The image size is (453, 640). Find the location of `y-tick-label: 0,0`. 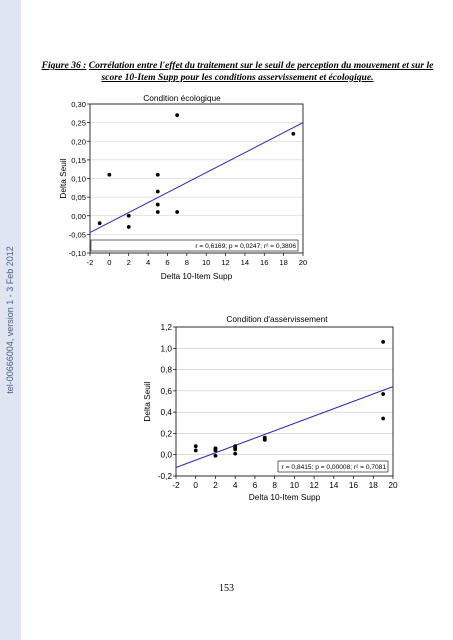

y-tick-label: 0,0 is located at coordinates (166, 455).